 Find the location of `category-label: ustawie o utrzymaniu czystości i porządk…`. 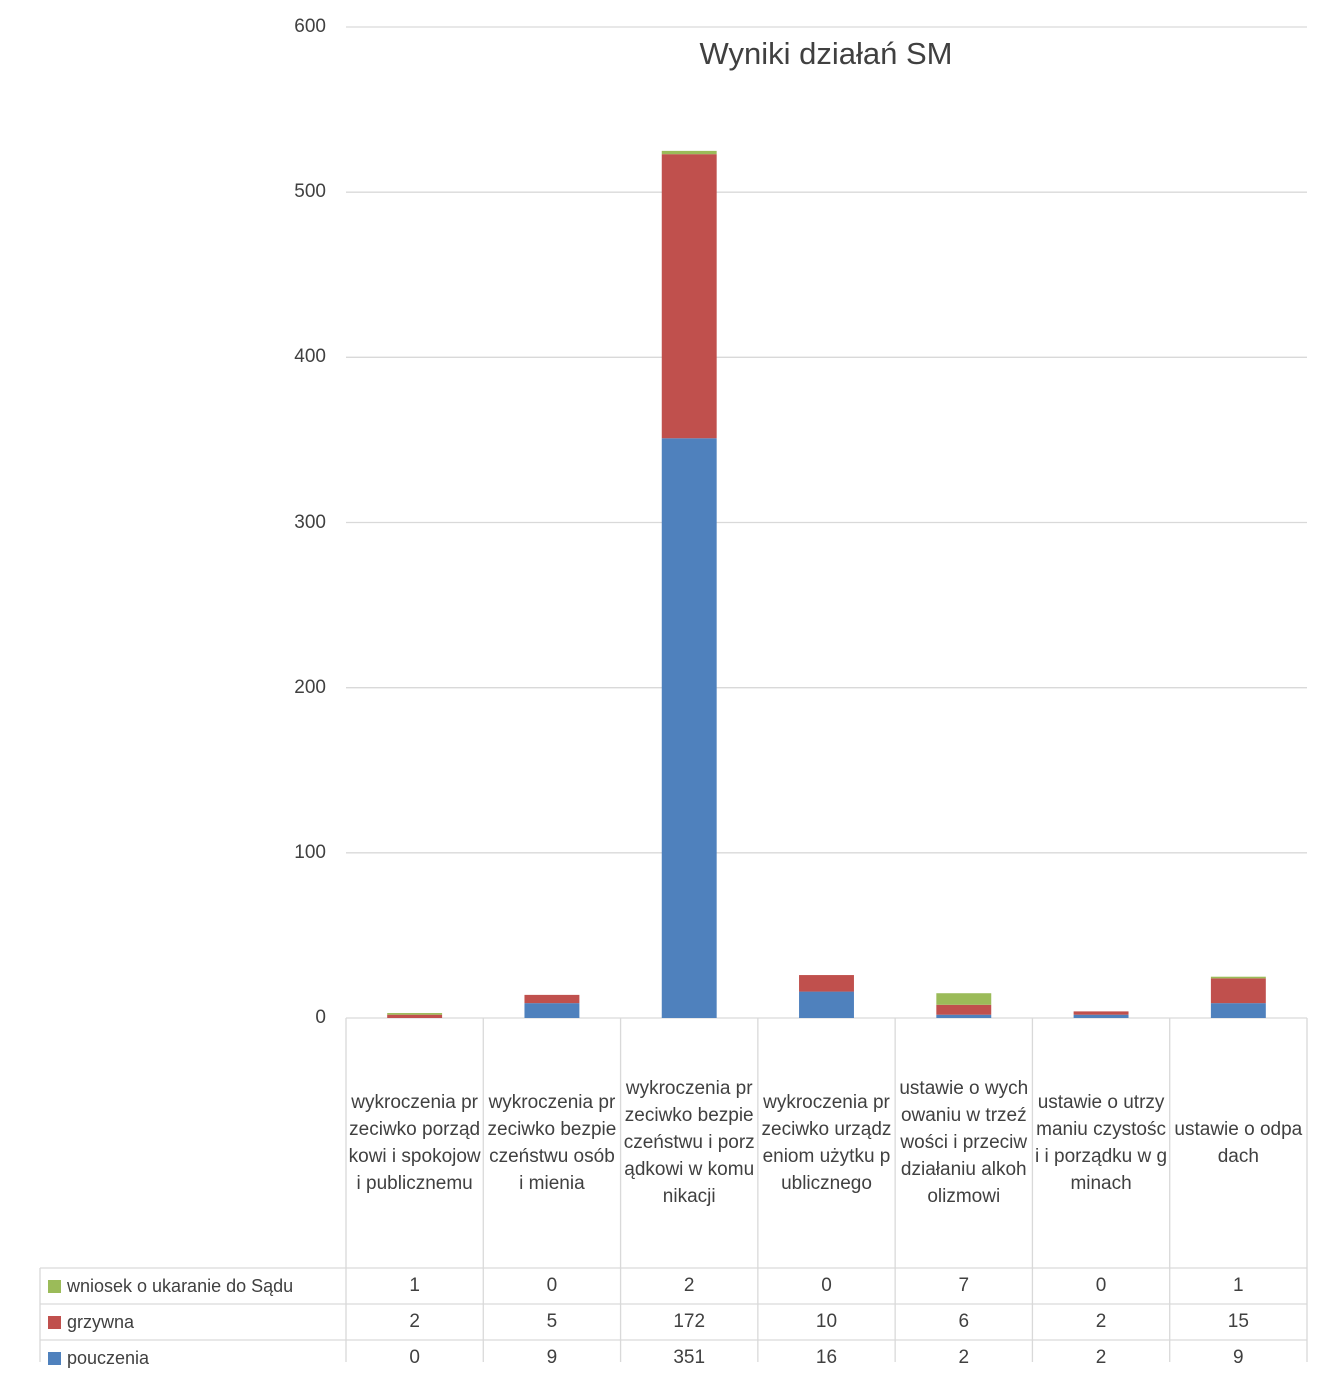

category-label: ustawie o utrzymaniu czystości i porządk… is located at coordinates (1101, 1142).